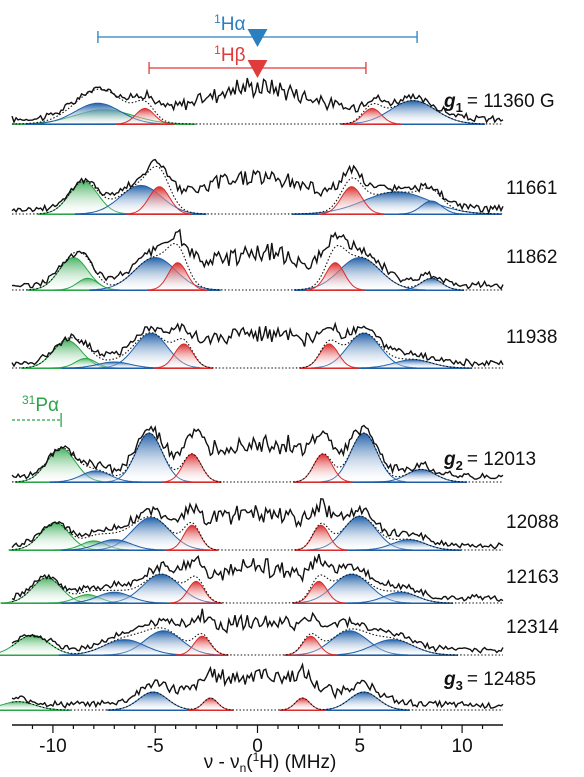  What do you see at coordinates (240, 24) in the screenshot?
I see `h-alpha-marker-label-greek: α` at bounding box center [240, 24].